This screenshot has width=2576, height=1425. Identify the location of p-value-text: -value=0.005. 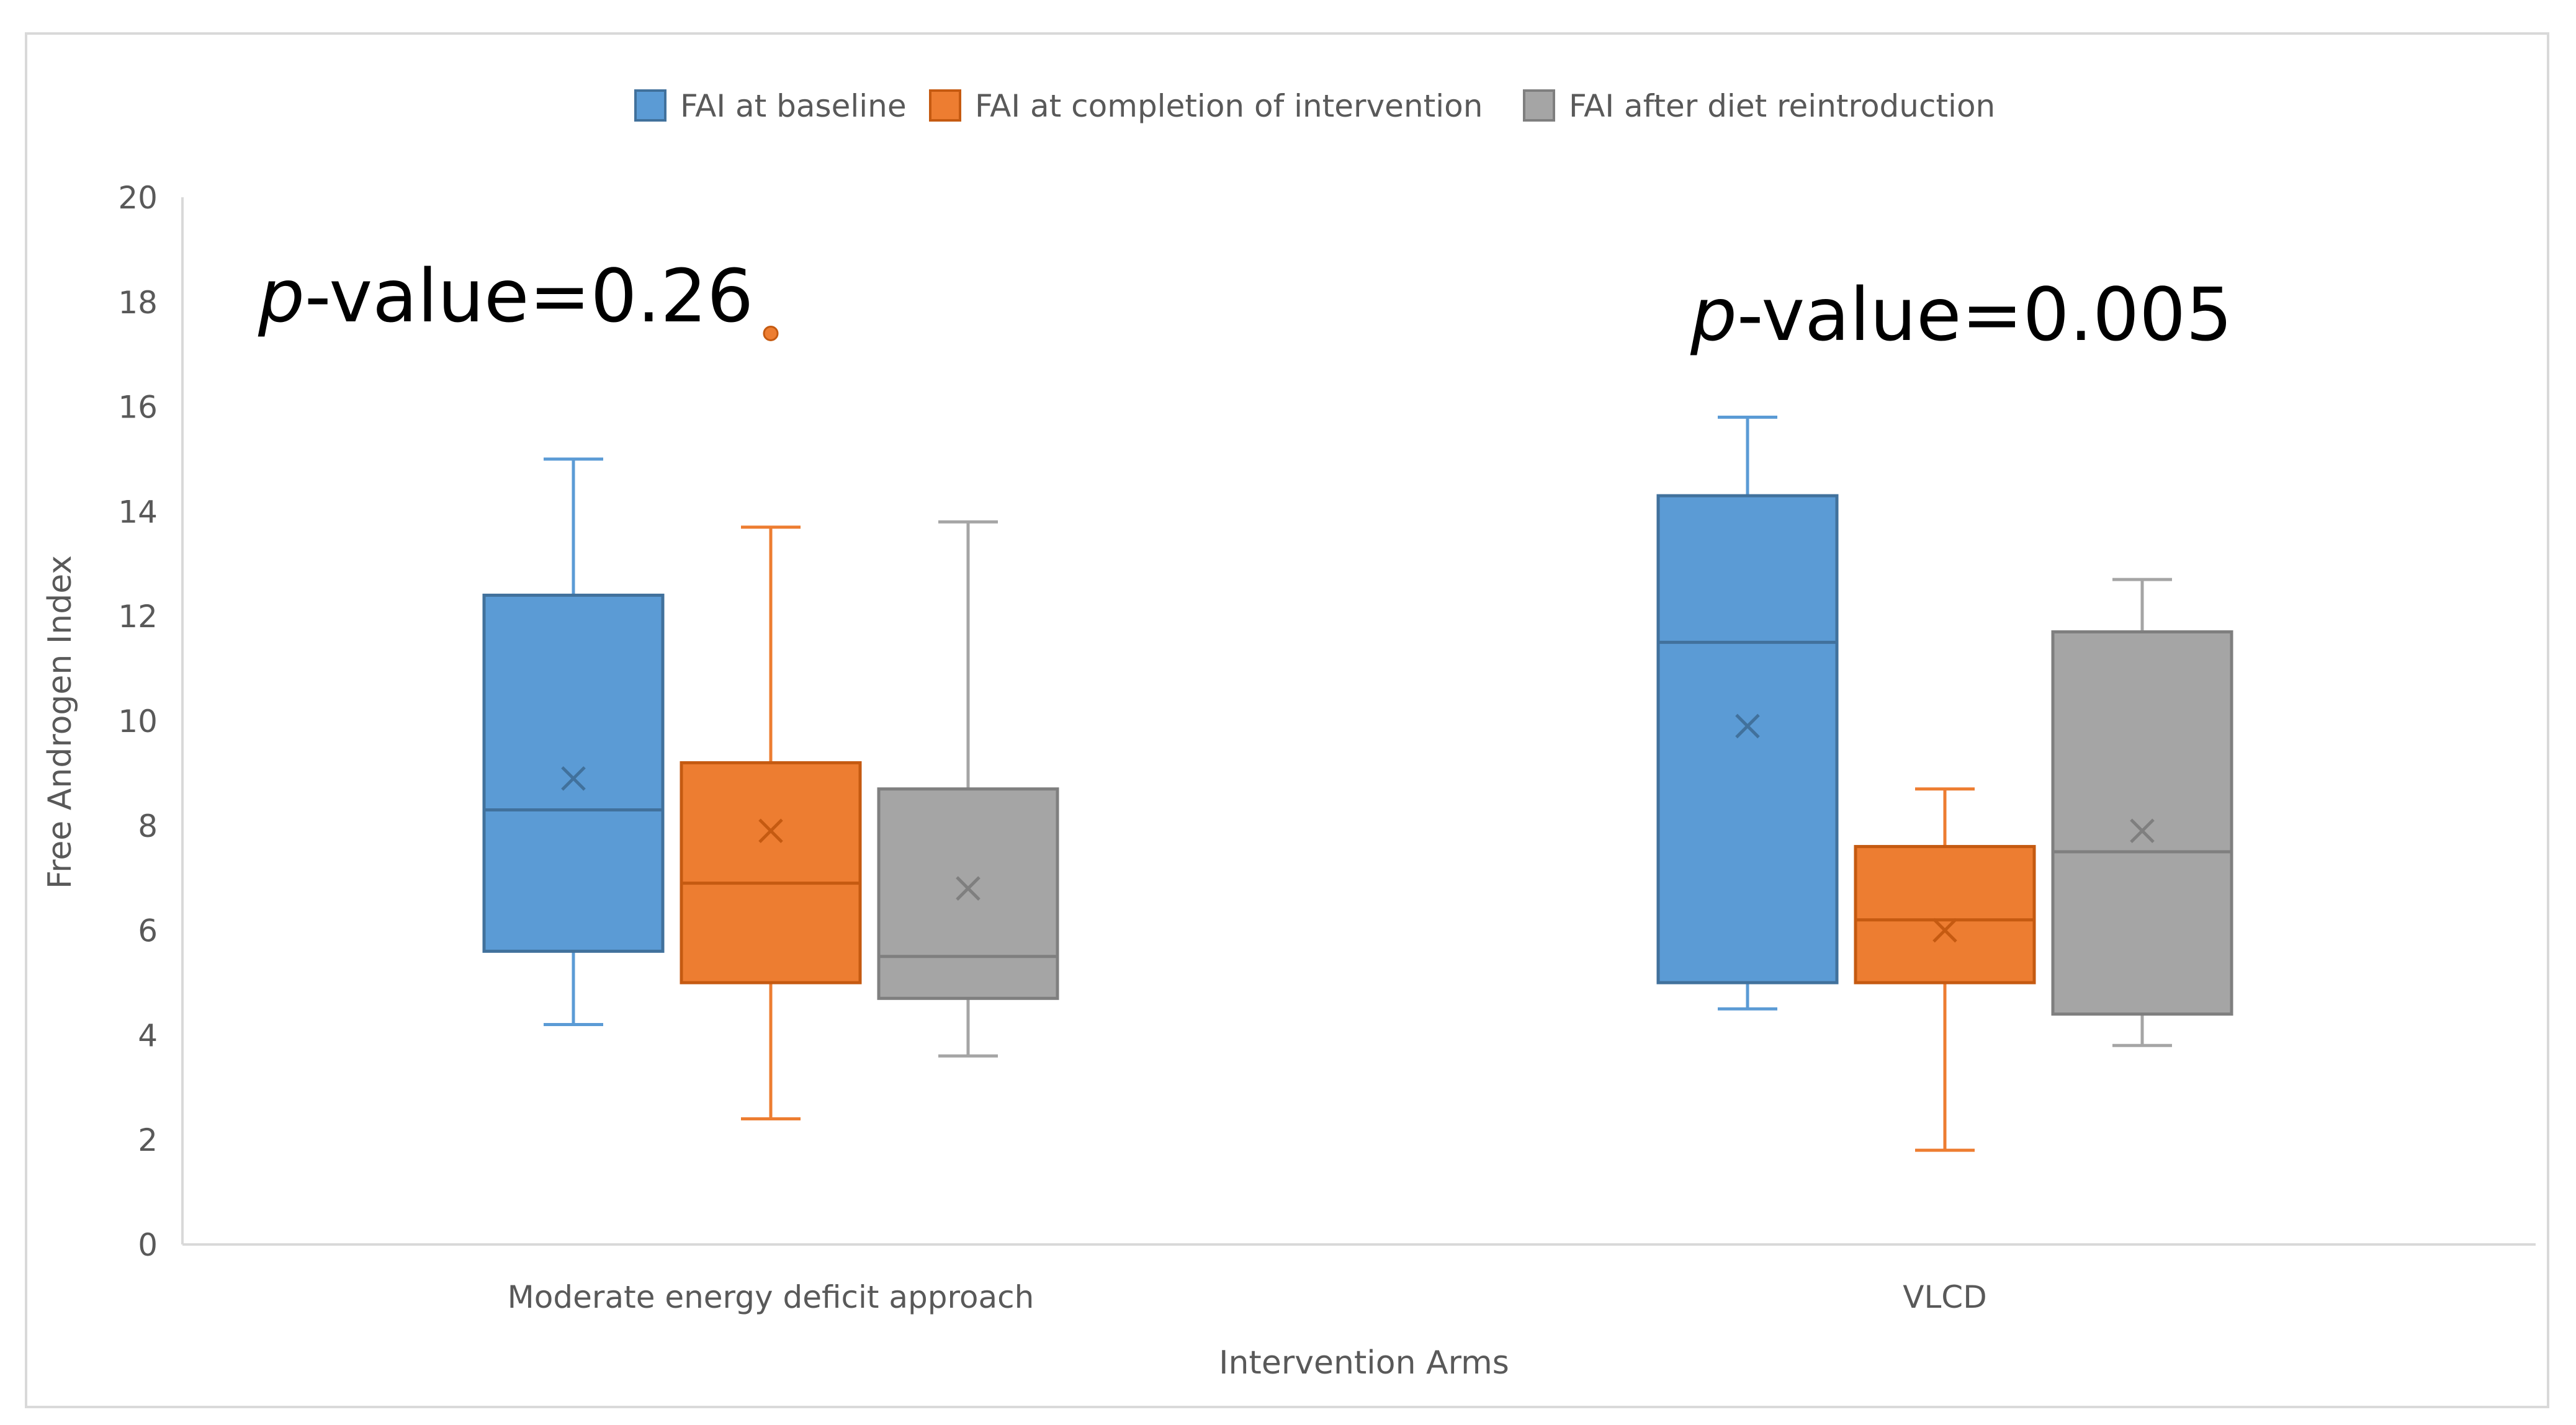
(1985, 315).